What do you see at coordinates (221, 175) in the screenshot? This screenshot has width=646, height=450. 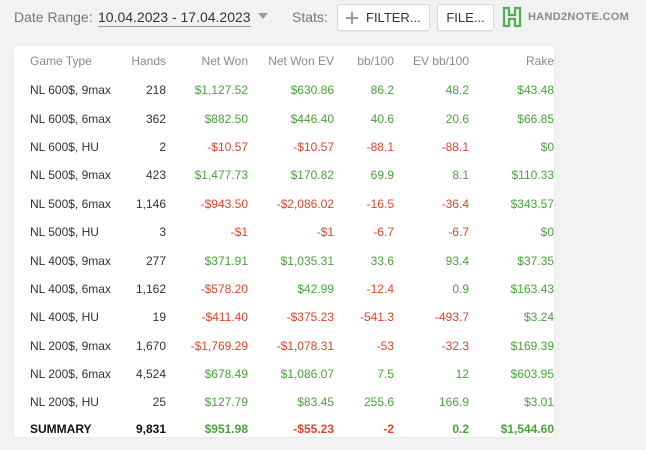 I see `cell-net-won: $1,477.73` at bounding box center [221, 175].